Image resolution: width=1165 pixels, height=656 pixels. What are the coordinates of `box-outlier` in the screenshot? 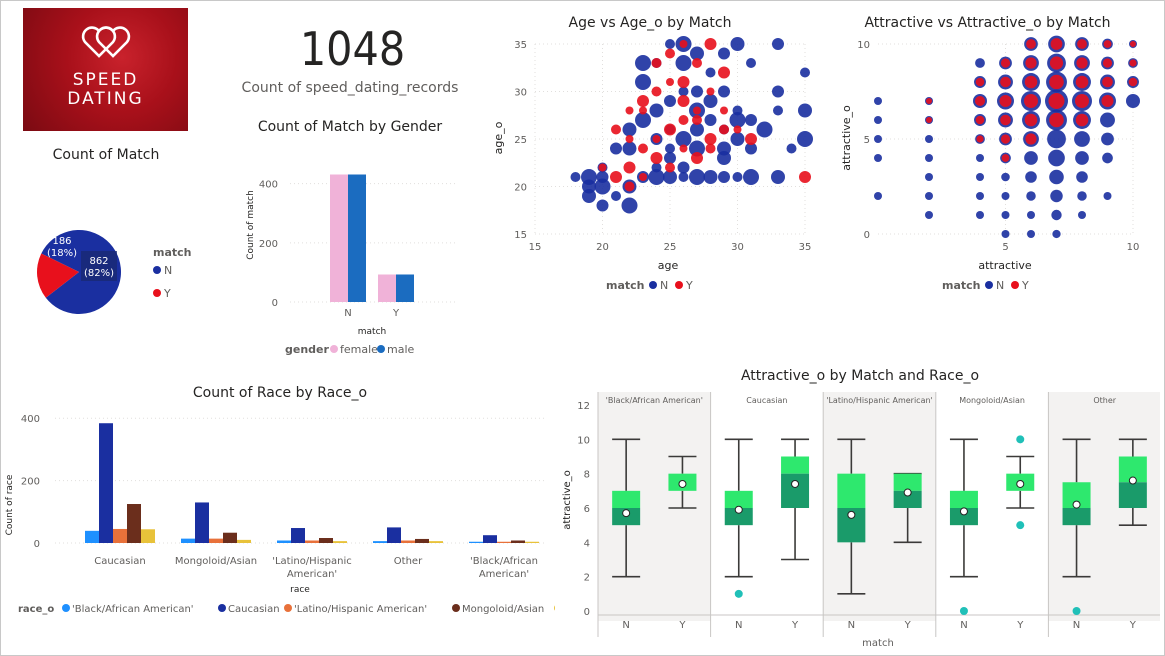 It's located at (1076, 611).